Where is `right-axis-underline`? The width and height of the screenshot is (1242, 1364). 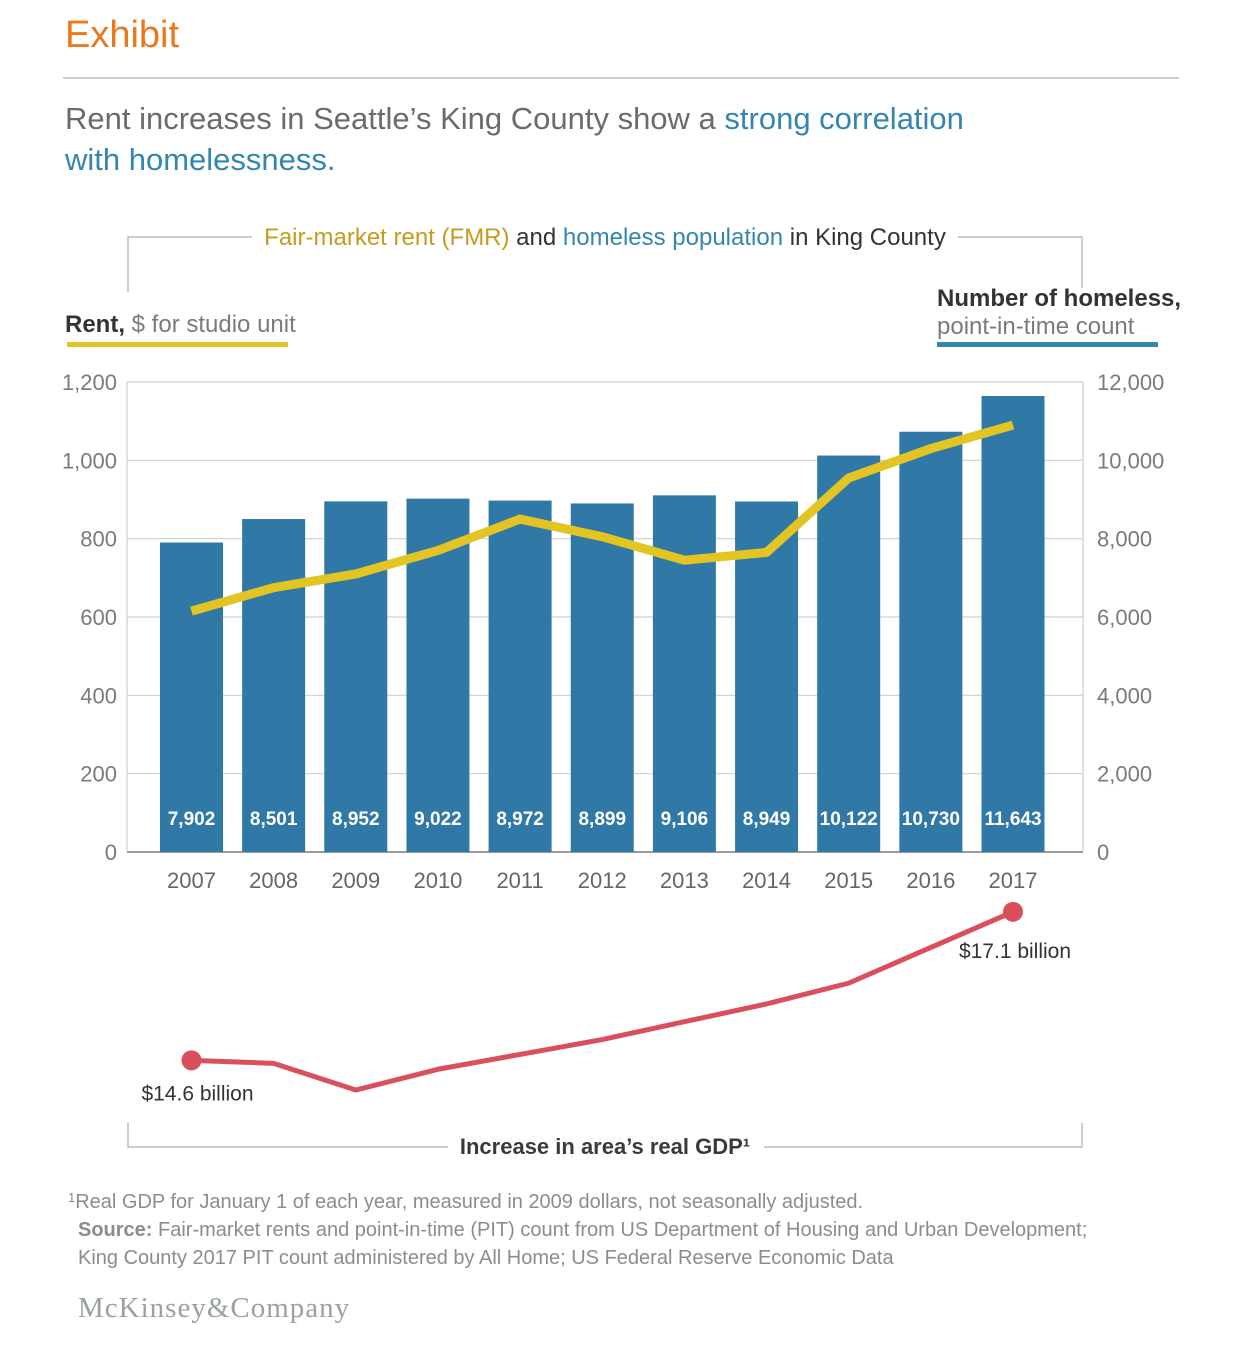 right-axis-underline is located at coordinates (1047, 344).